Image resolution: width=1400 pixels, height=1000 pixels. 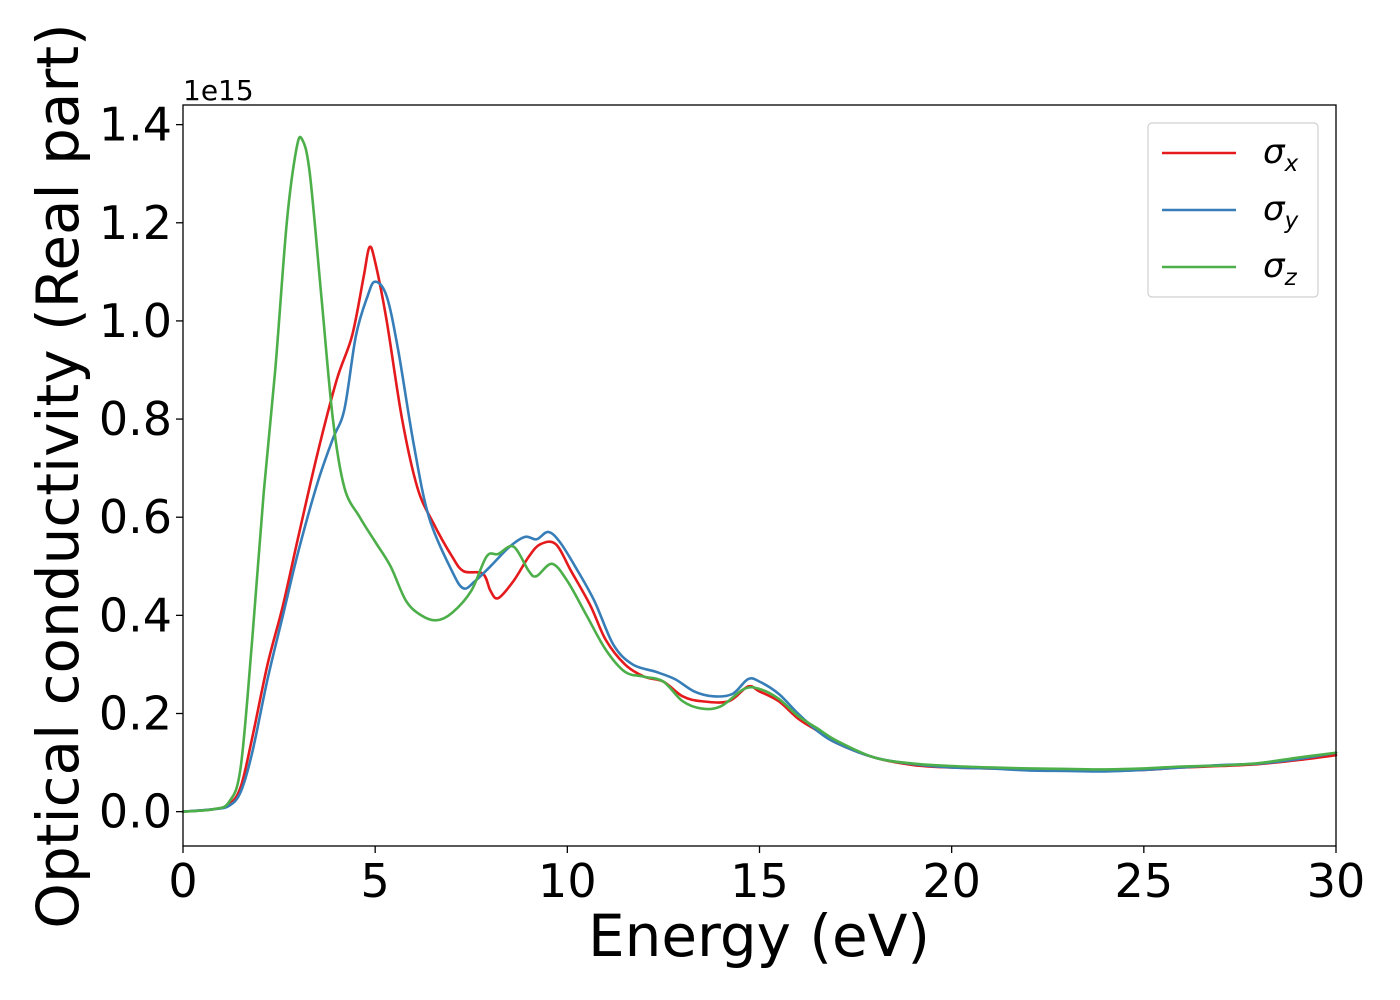 What do you see at coordinates (1281, 154) in the screenshot?
I see `legend-label-x: σx` at bounding box center [1281, 154].